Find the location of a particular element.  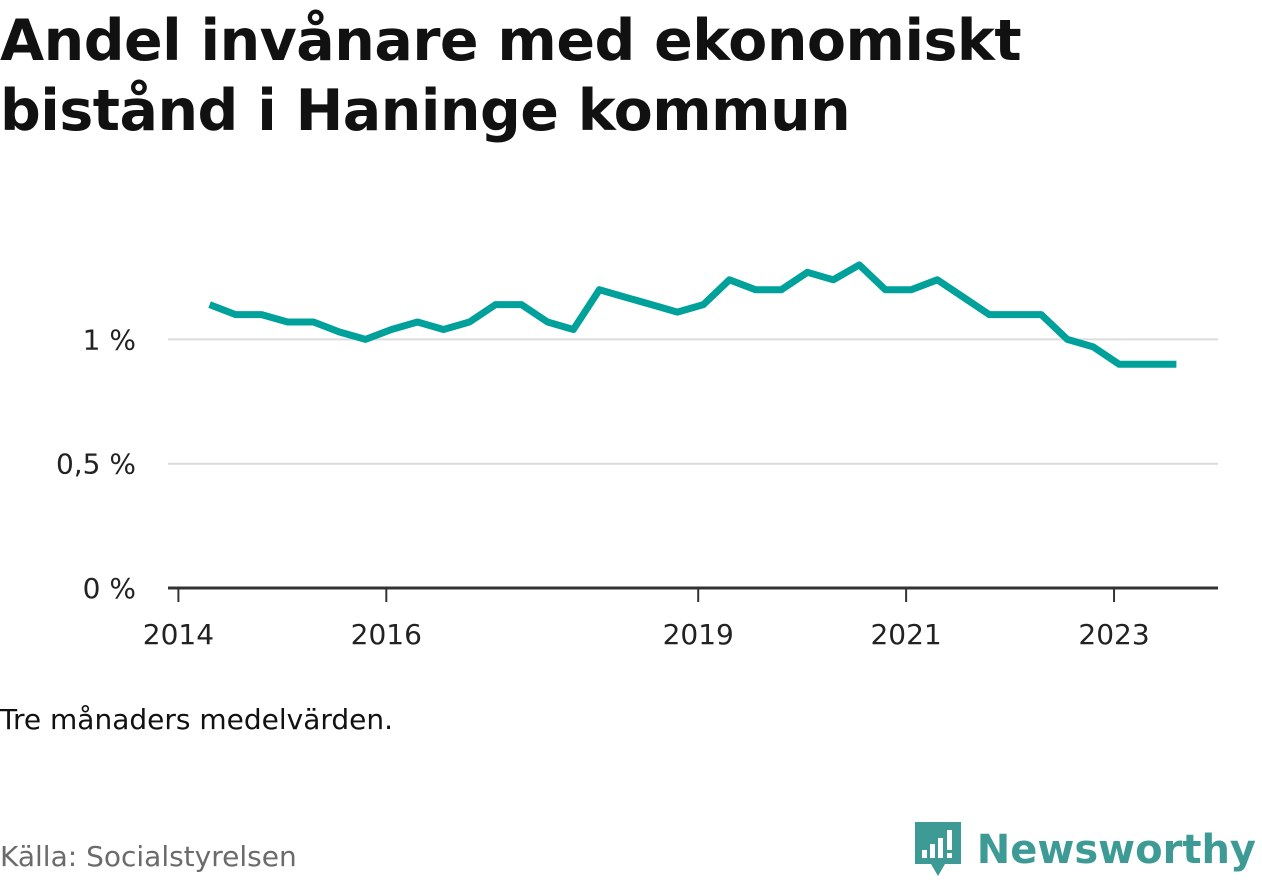

y-tick-label: 0,5 % is located at coordinates (96, 464).